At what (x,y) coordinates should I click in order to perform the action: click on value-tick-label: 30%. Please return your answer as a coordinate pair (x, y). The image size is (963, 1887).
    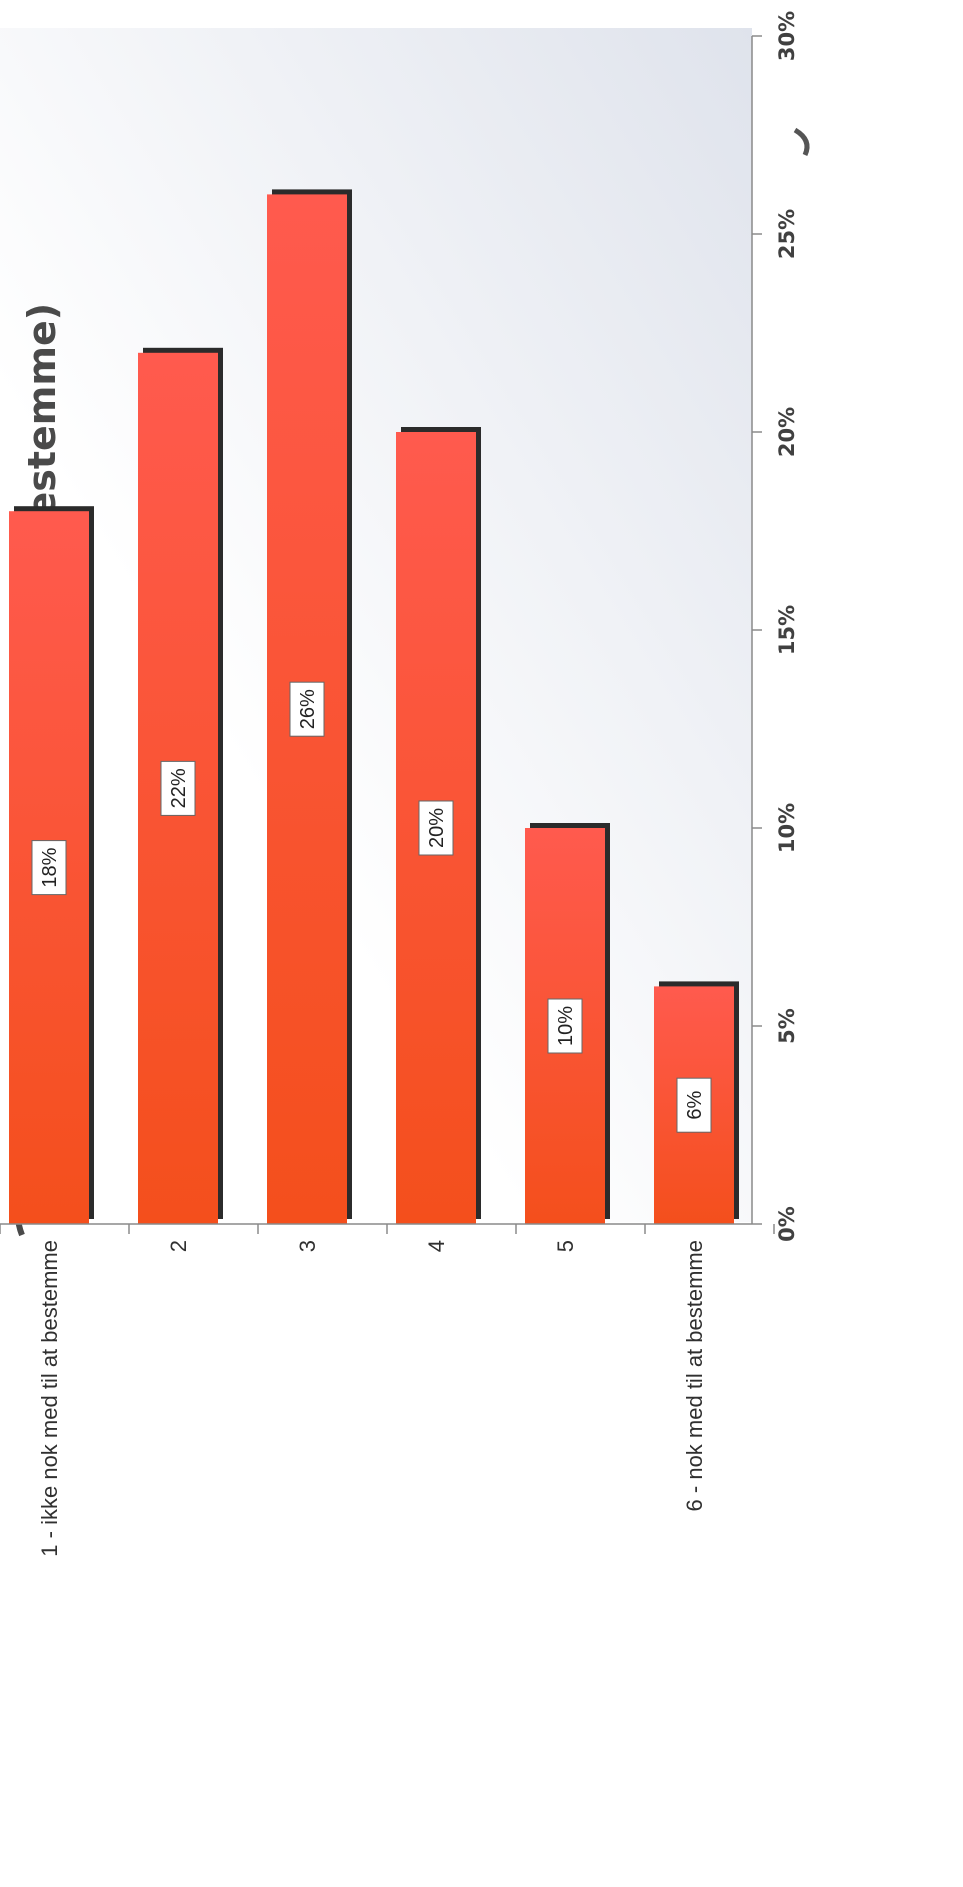
    Looking at the image, I should click on (787, 36).